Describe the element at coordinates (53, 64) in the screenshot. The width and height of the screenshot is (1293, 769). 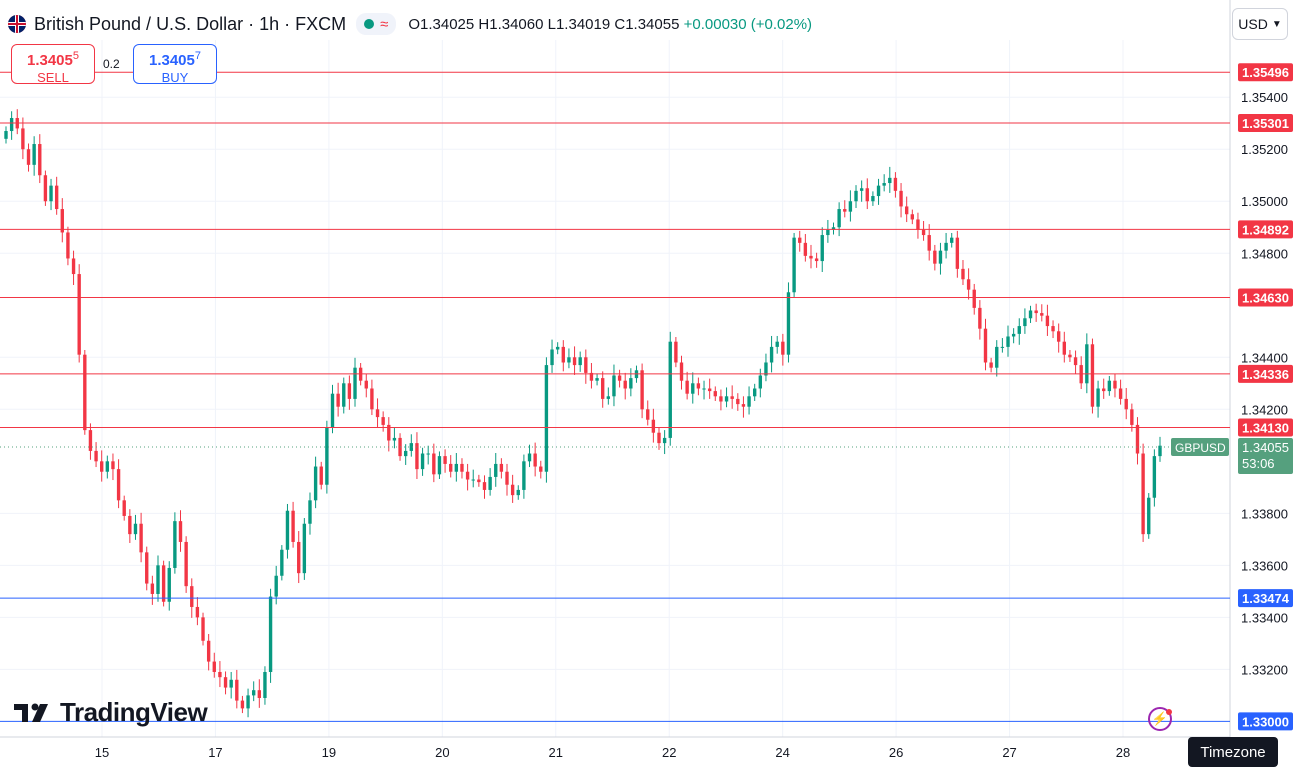
I see `sell-button: 1.34055 SELL` at that location.